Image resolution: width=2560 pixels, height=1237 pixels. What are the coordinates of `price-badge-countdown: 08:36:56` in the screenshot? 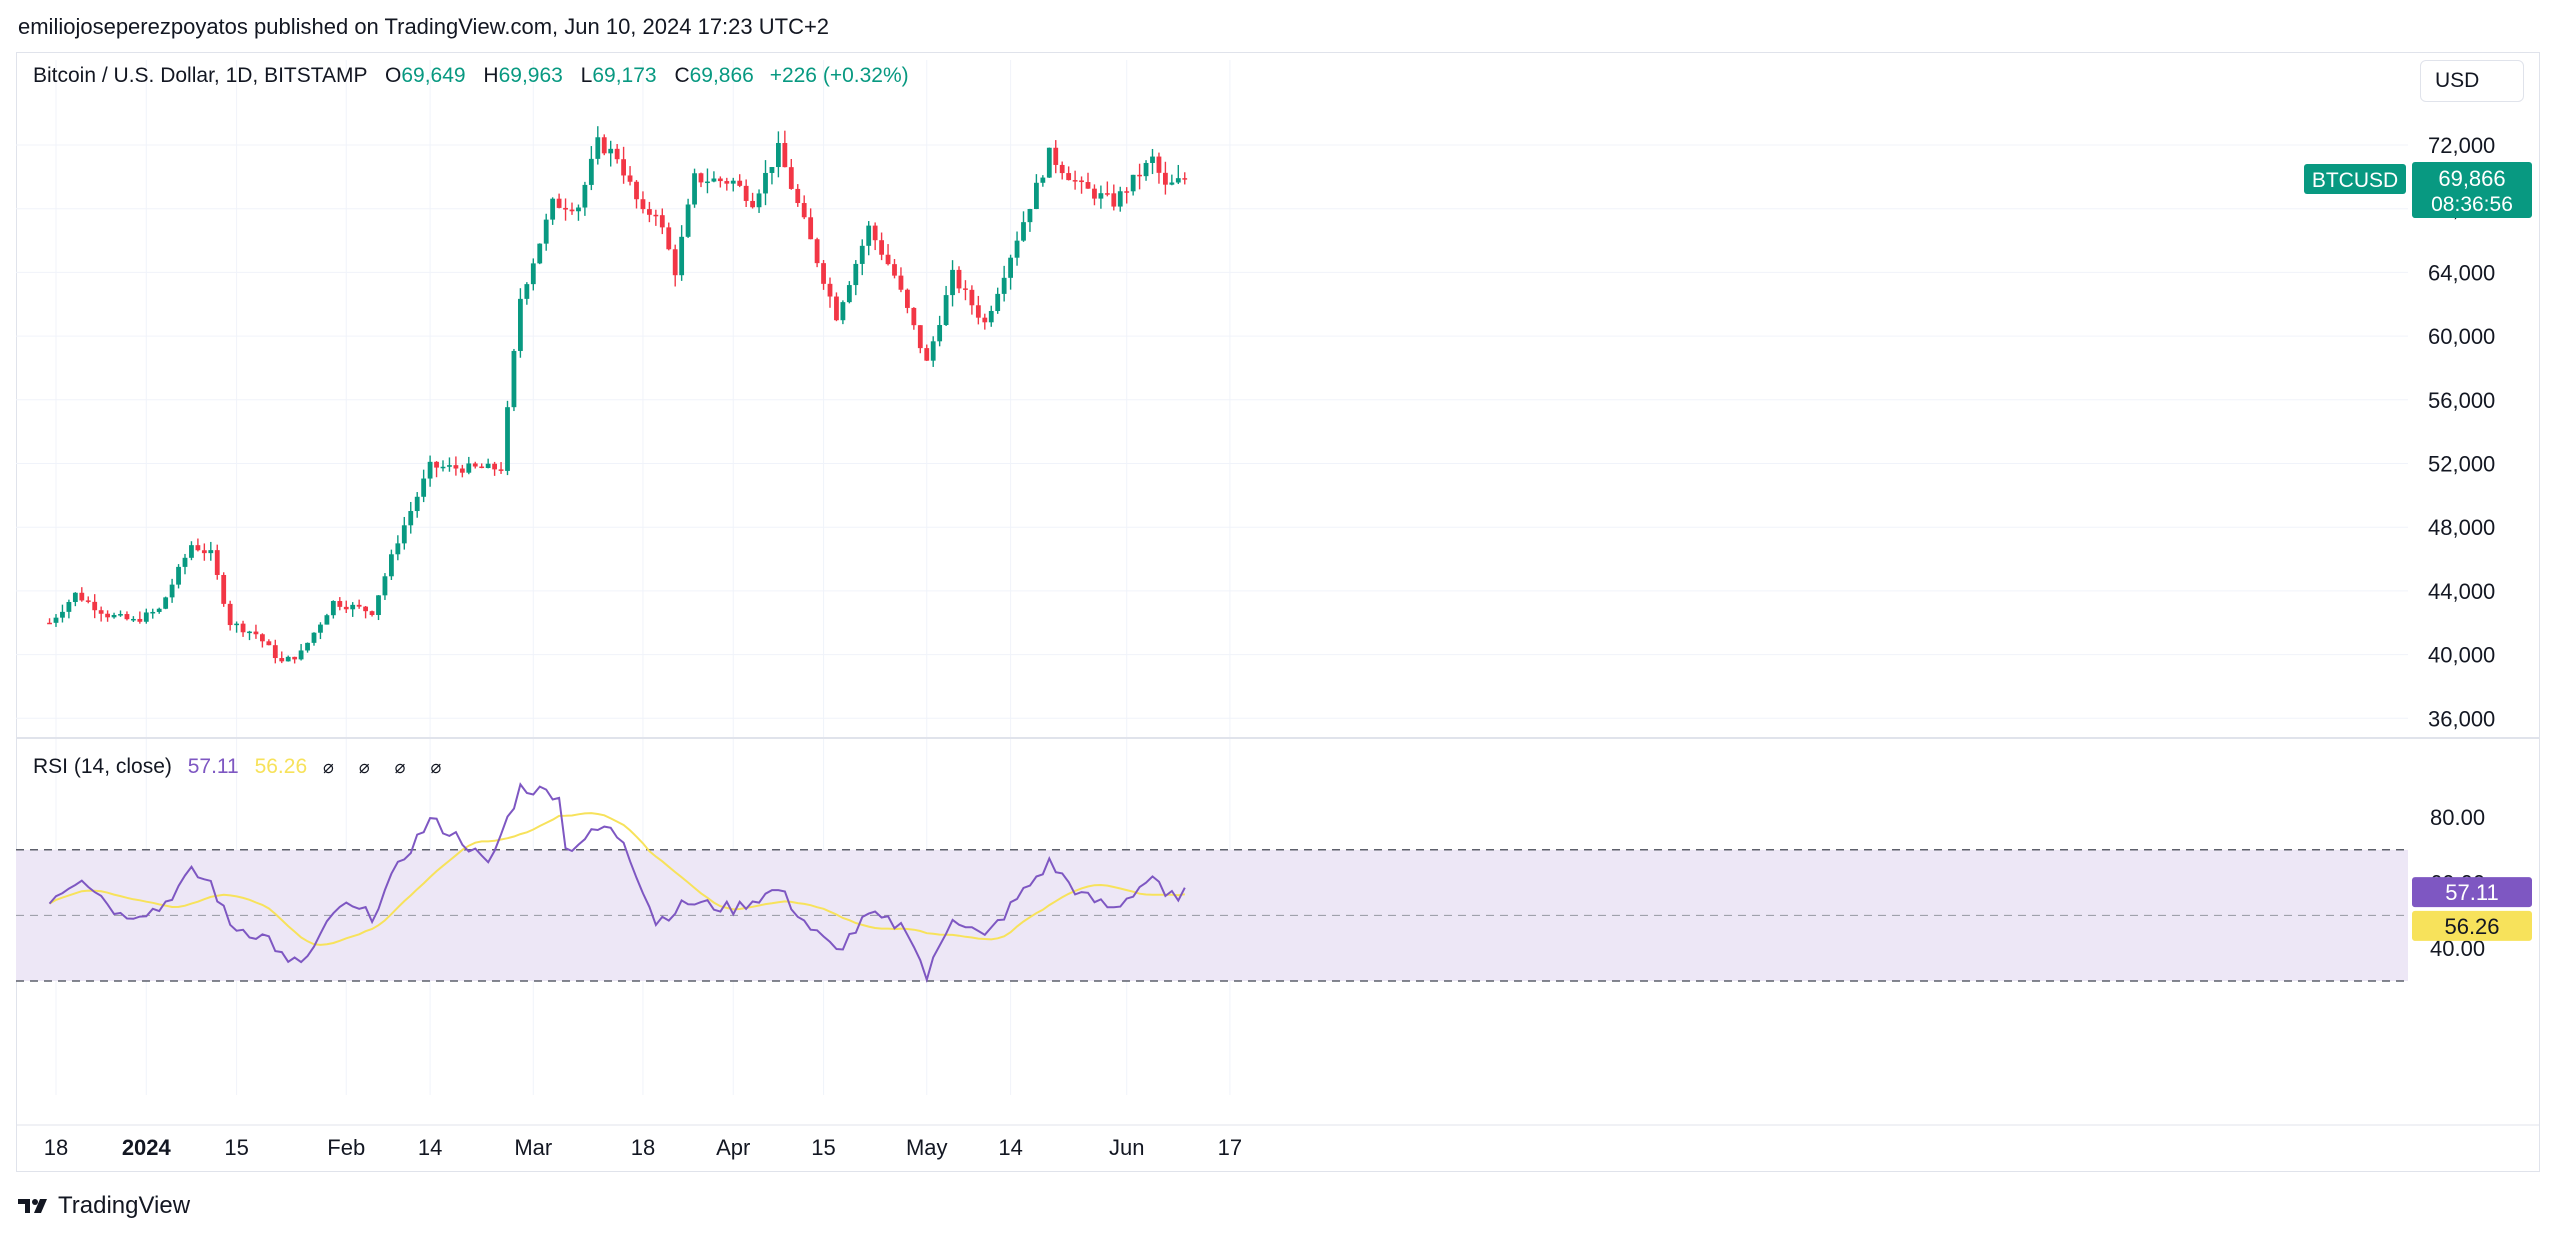 It's located at (2472, 204).